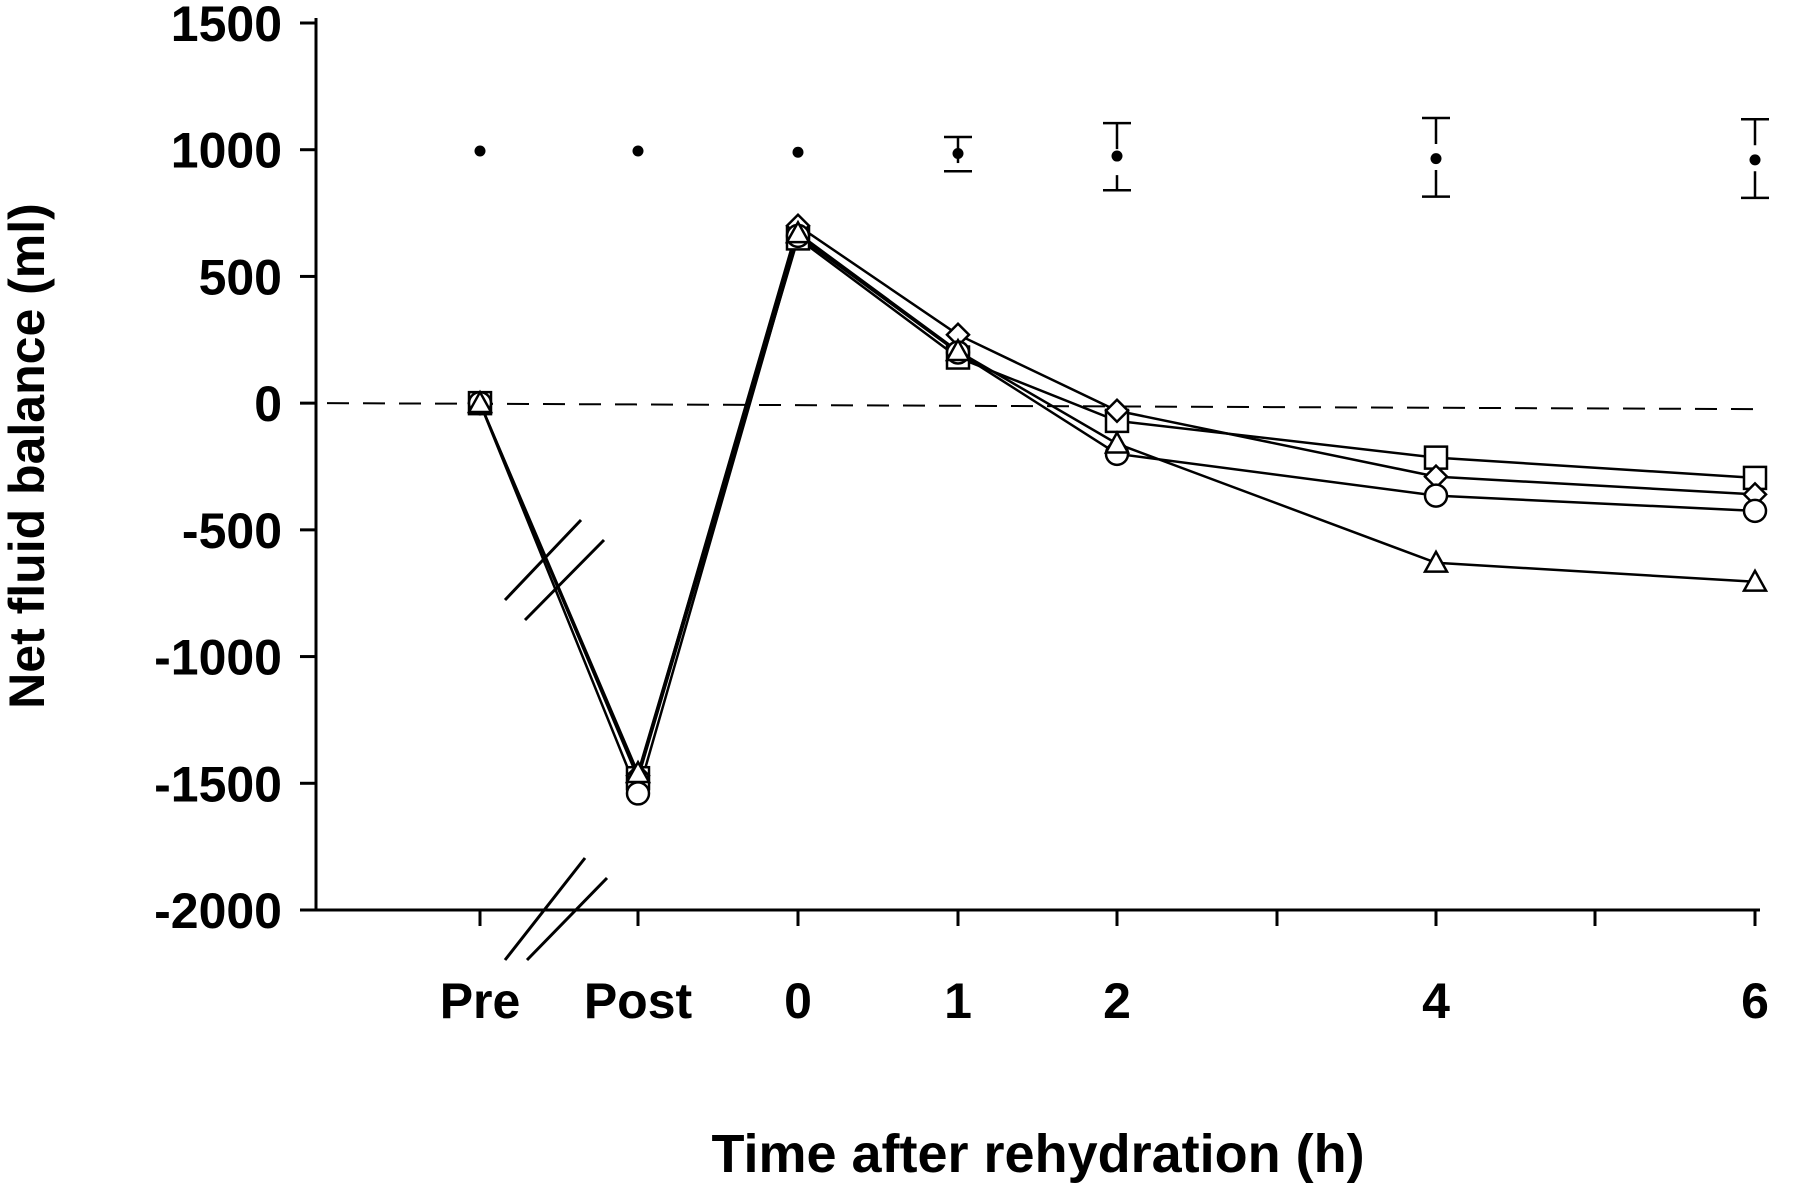 The height and width of the screenshot is (1193, 1800). What do you see at coordinates (798, 1001) in the screenshot?
I see `x-tick-label: 0` at bounding box center [798, 1001].